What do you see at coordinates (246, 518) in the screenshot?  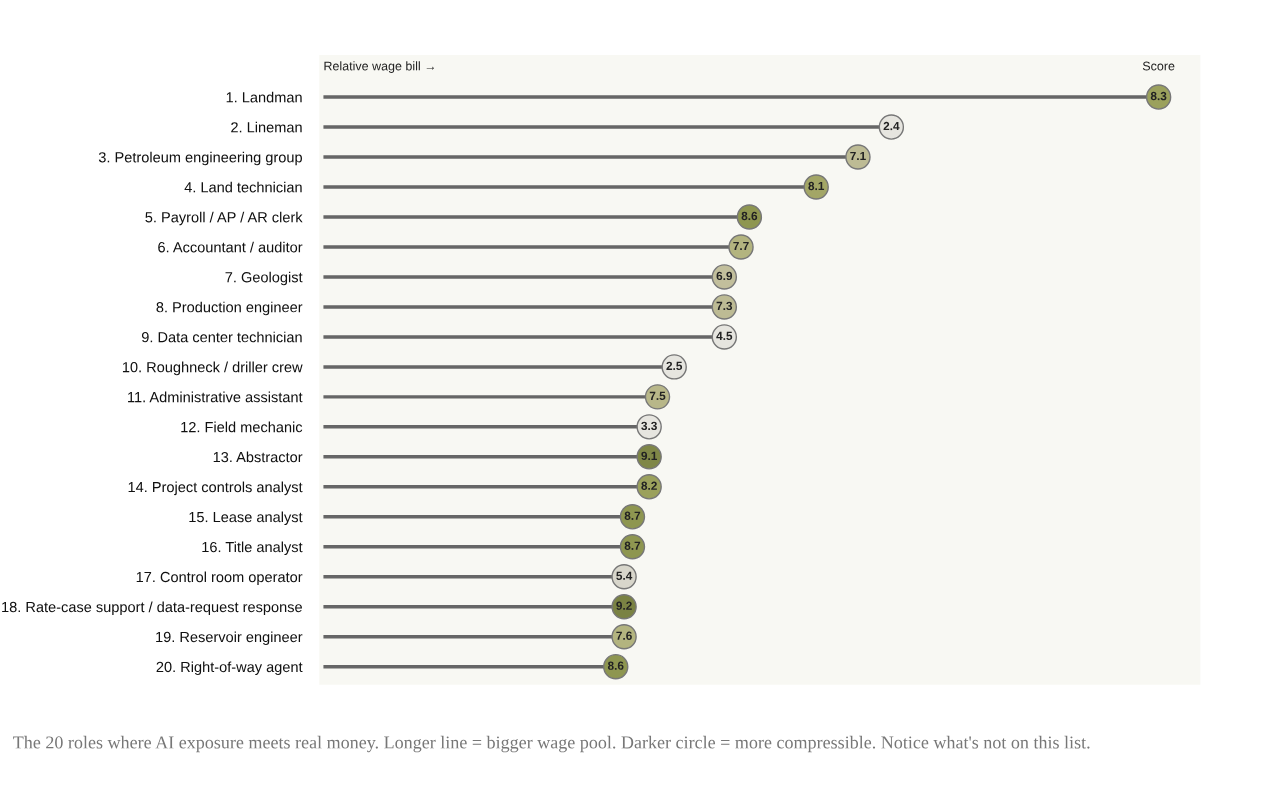 I see `y-tick-label: 15. Lease analyst` at bounding box center [246, 518].